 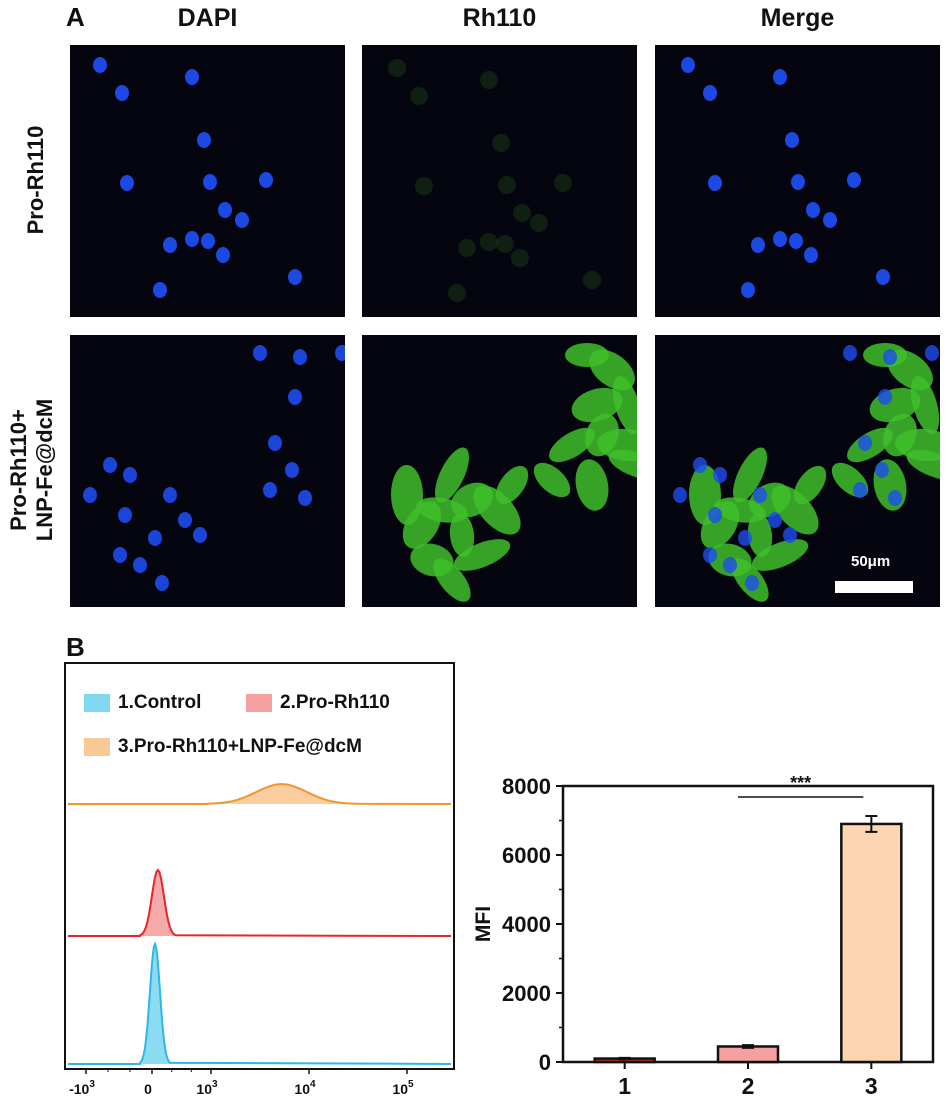 I want to click on micrograph-merge-row1, so click(x=797, y=181).